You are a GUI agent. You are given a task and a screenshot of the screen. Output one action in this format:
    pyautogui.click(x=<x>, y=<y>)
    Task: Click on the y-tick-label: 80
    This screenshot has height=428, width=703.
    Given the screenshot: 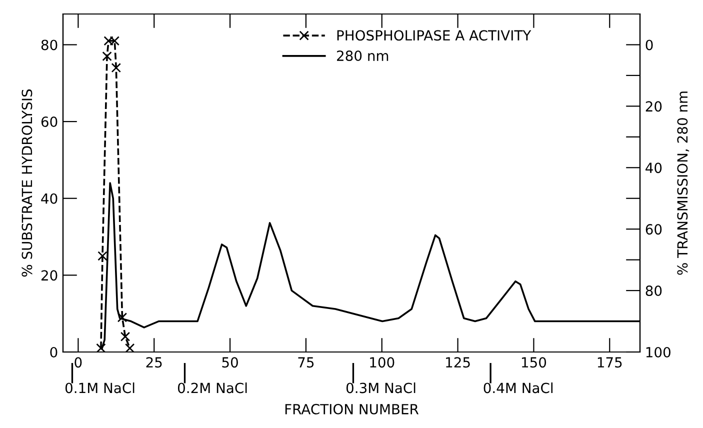 What is the action you would take?
    pyautogui.click(x=49, y=45)
    